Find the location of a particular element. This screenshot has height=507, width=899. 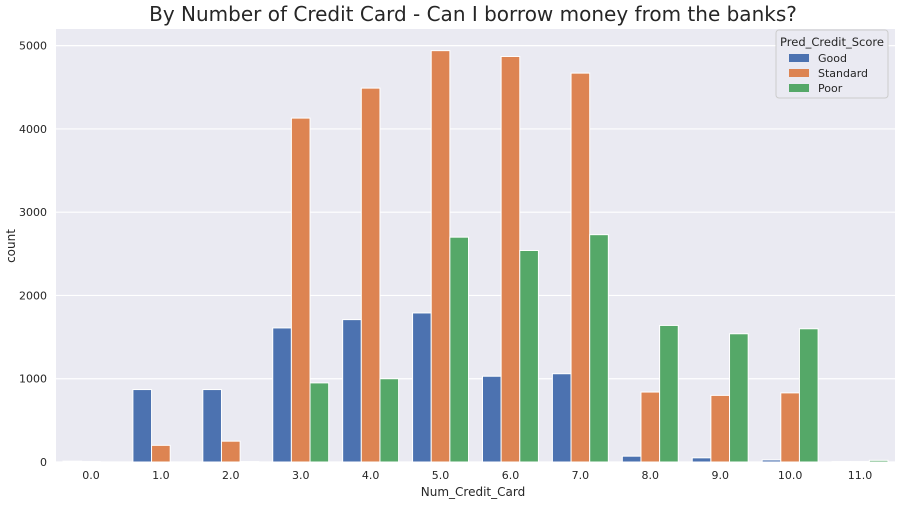

x-tick-label: 4.0 is located at coordinates (371, 475).